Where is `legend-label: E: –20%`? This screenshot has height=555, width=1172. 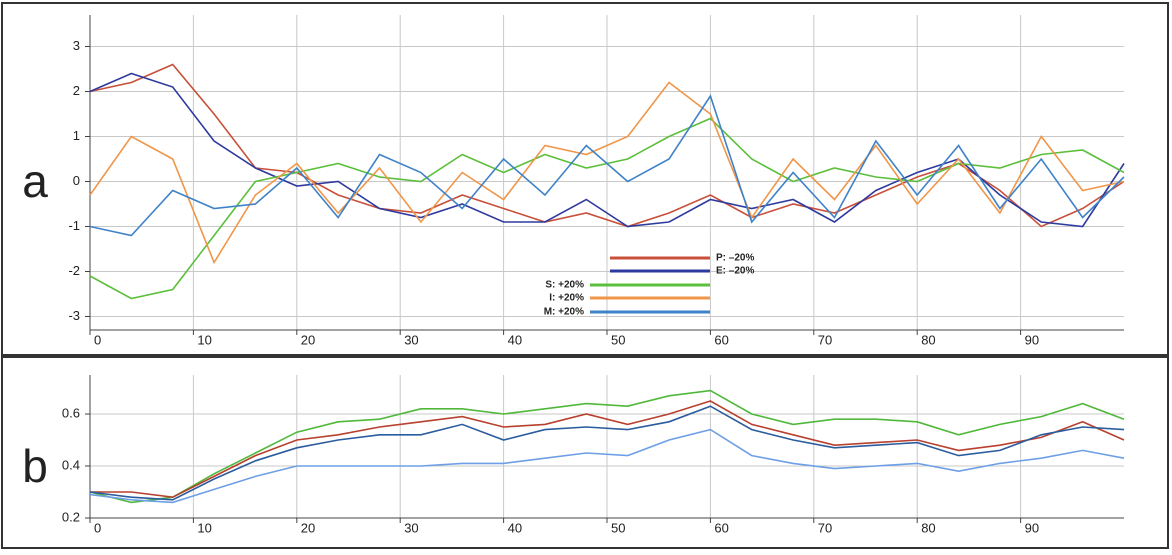 legend-label: E: –20% is located at coordinates (735, 271).